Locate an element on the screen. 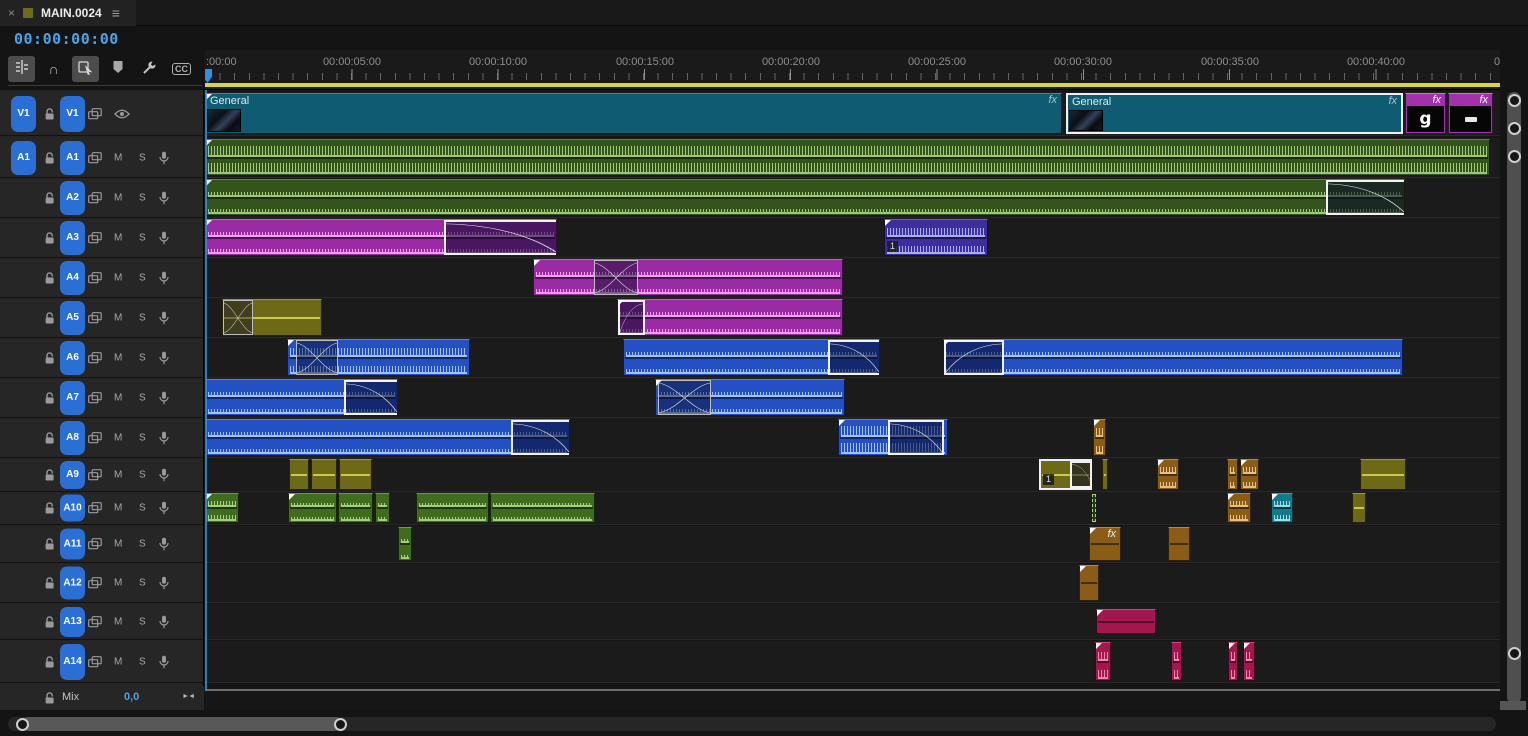 Image resolution: width=1528 pixels, height=736 pixels. clip-A5 is located at coordinates (272, 317).